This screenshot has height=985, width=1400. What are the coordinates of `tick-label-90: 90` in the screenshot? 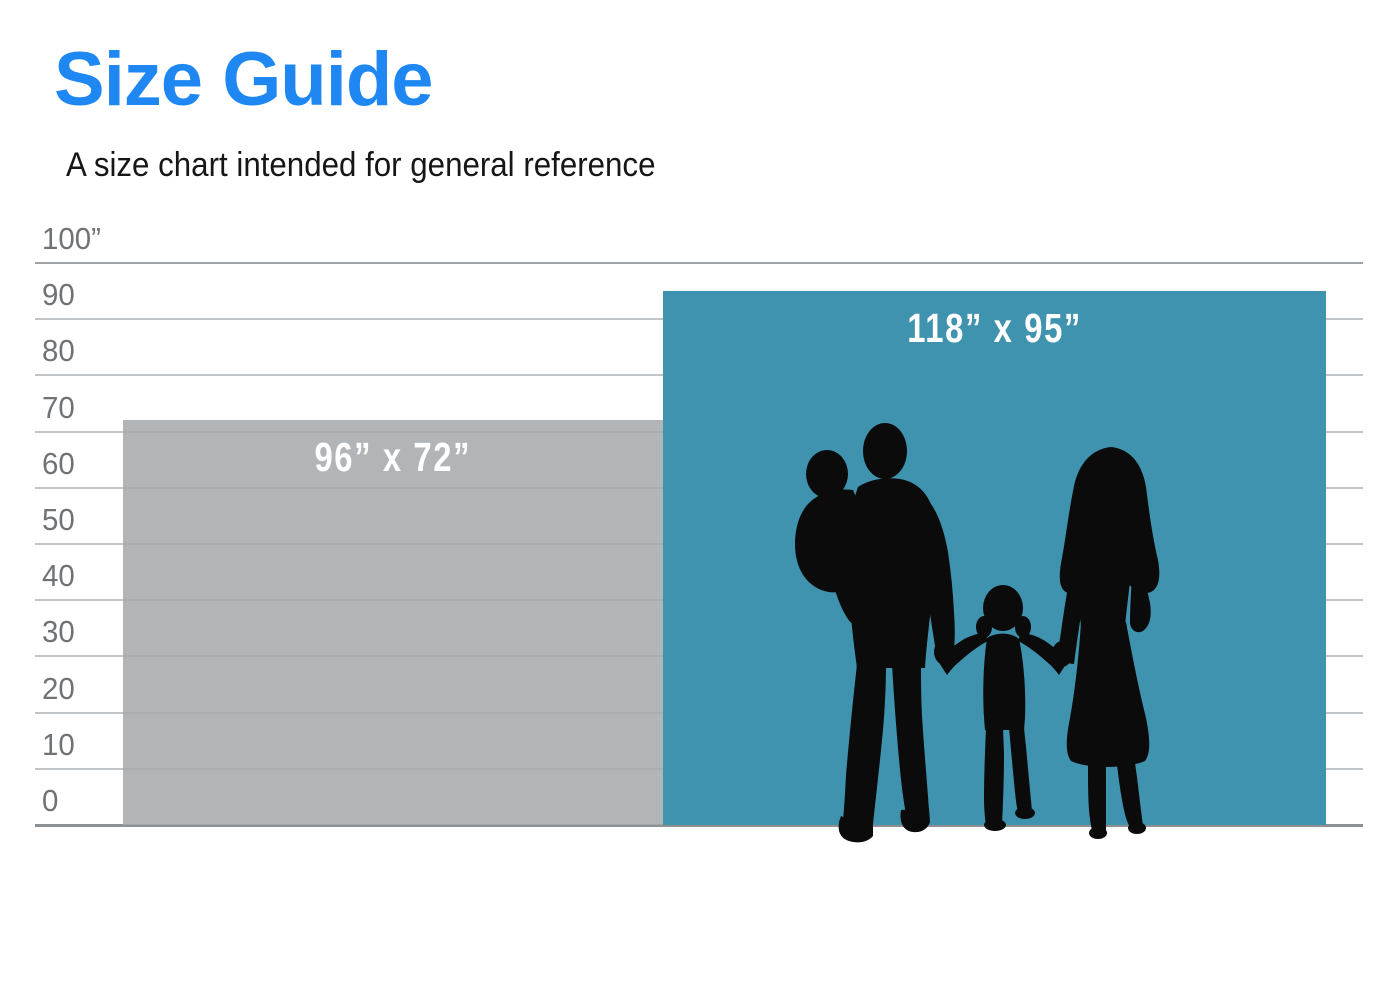 It's located at (58, 295).